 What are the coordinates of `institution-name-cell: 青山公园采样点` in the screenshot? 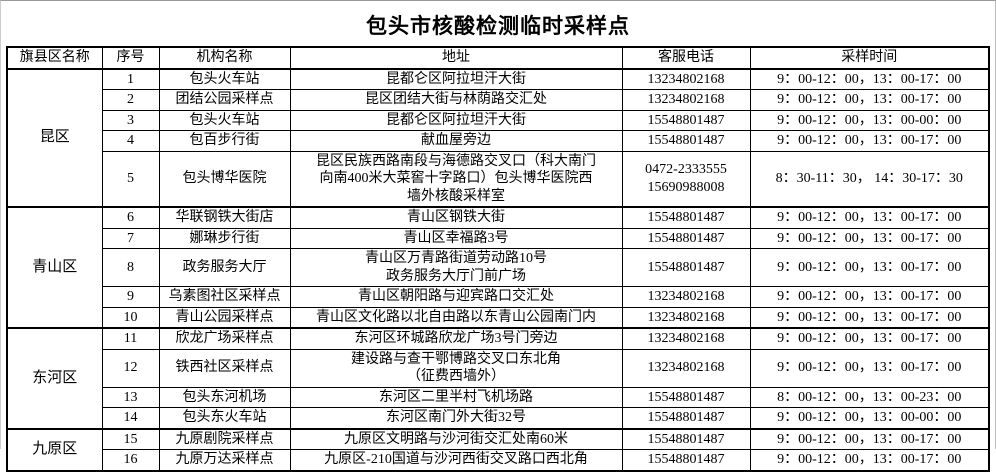 It's located at (224, 317).